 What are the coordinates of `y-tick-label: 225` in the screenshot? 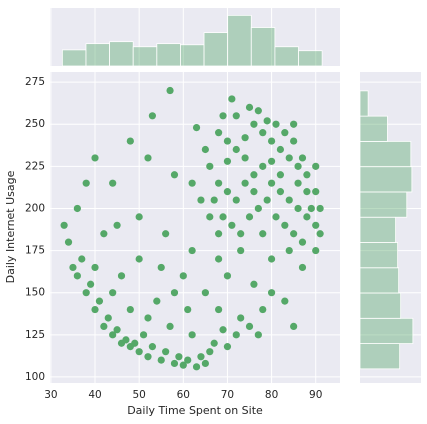 It's located at (35, 166).